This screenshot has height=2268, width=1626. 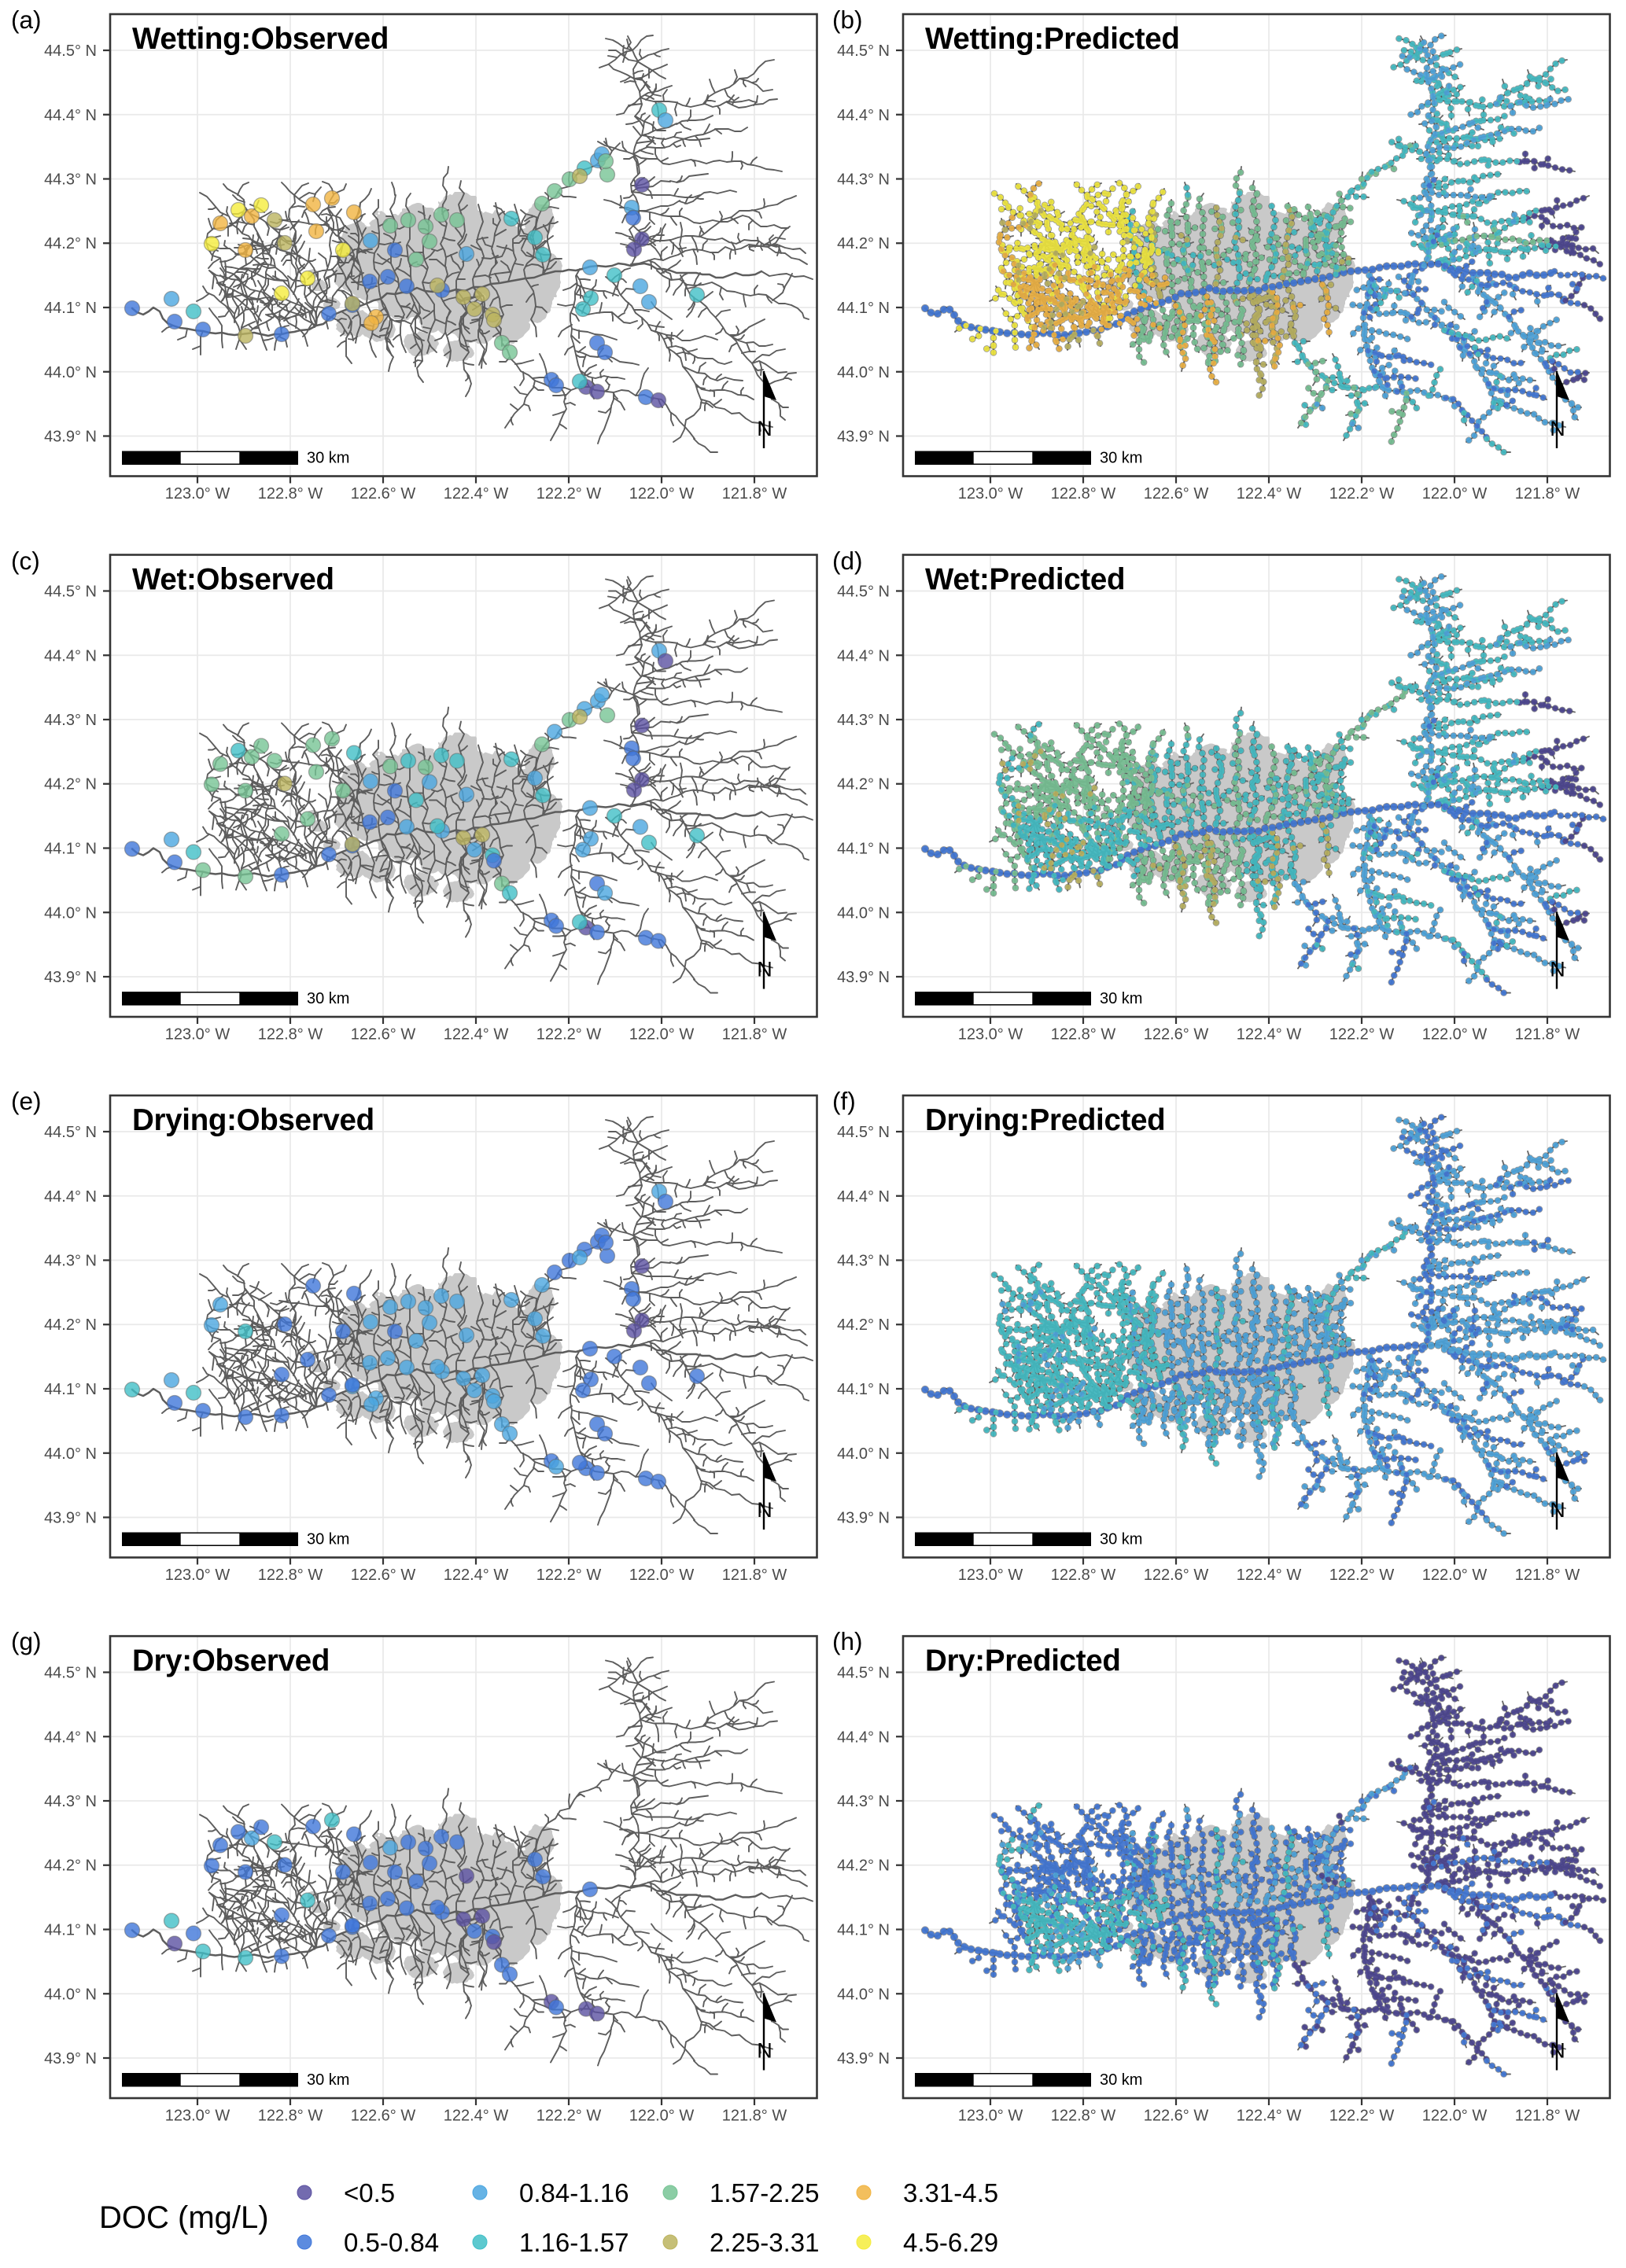 I want to click on svg-text: 0.84-1.16, so click(x=574, y=2193).